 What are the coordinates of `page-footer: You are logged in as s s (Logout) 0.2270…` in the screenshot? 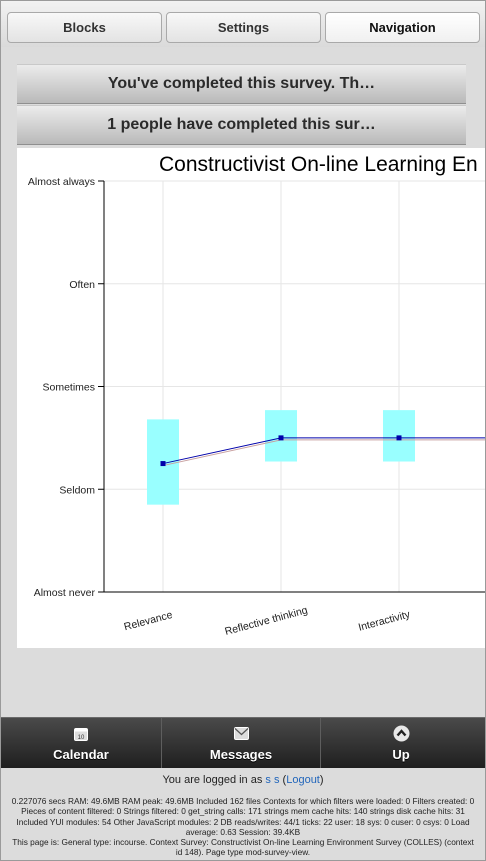 It's located at (243, 814).